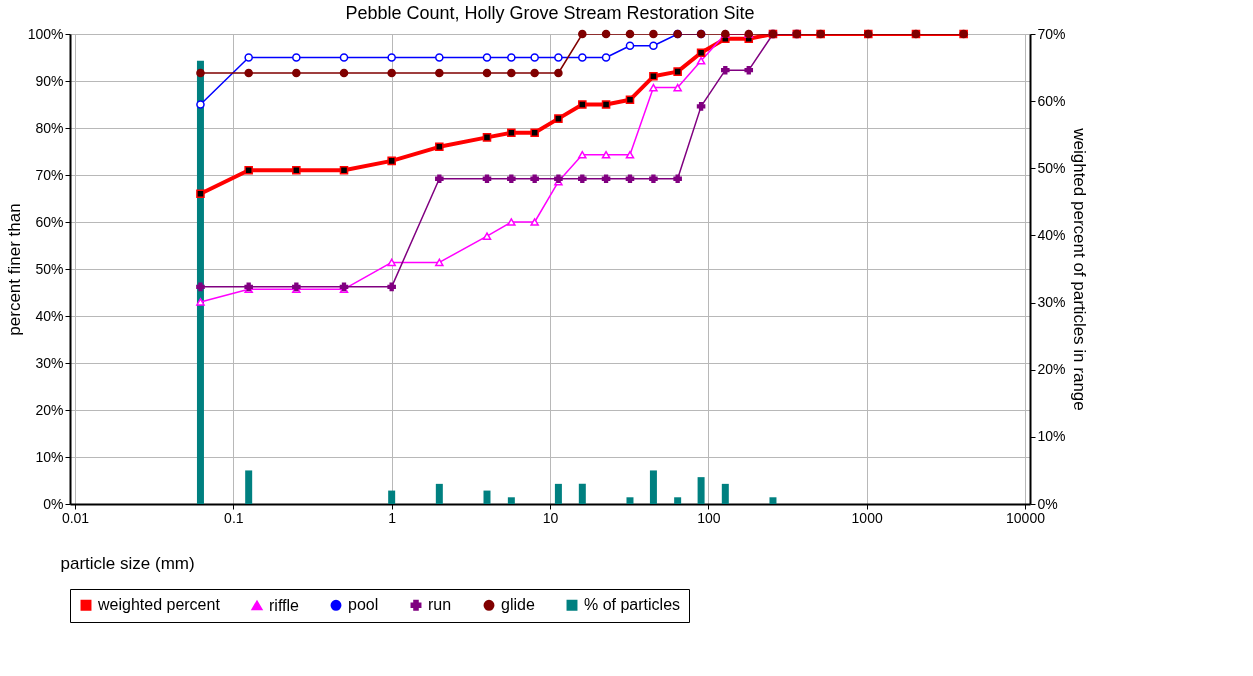 The image size is (1253, 676). Describe the element at coordinates (1051, 436) in the screenshot. I see `y2-tick-label: 10%` at that location.